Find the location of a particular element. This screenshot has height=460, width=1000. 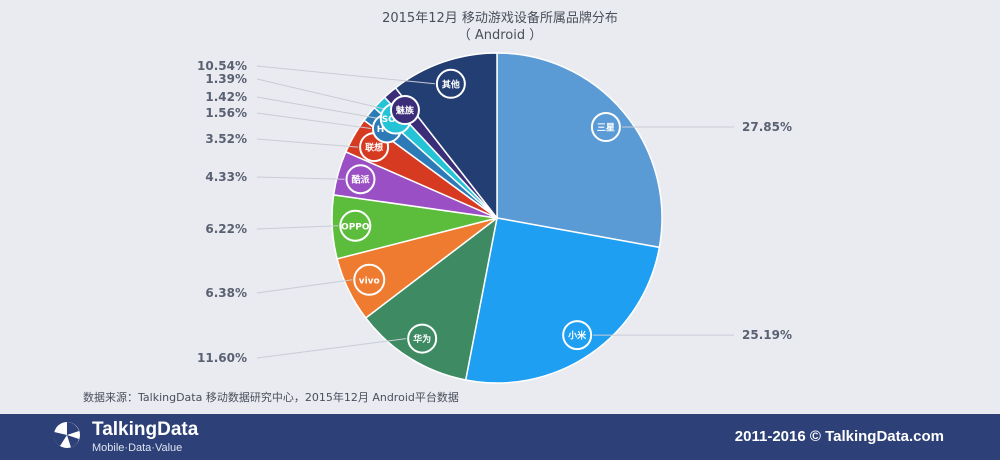

footer-bar is located at coordinates (500, 437).